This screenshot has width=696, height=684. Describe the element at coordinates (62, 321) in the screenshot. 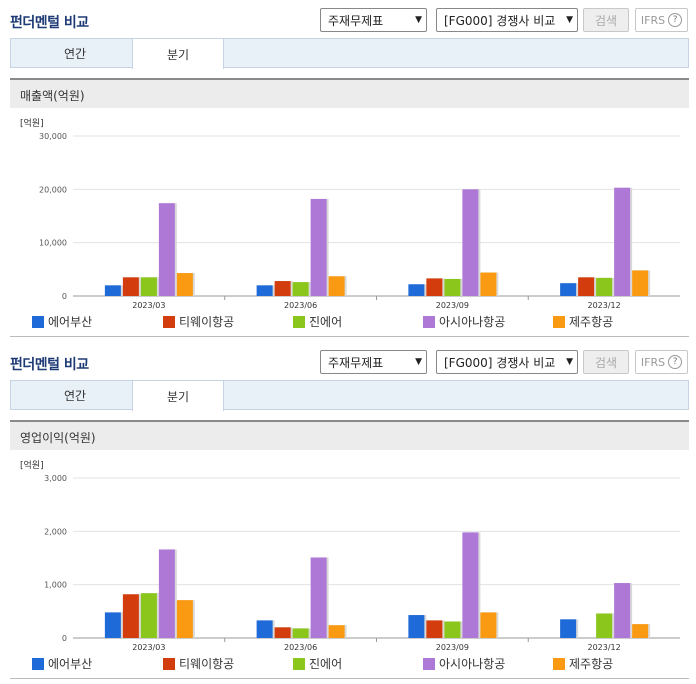

I see `legend-item: 에어부산` at that location.